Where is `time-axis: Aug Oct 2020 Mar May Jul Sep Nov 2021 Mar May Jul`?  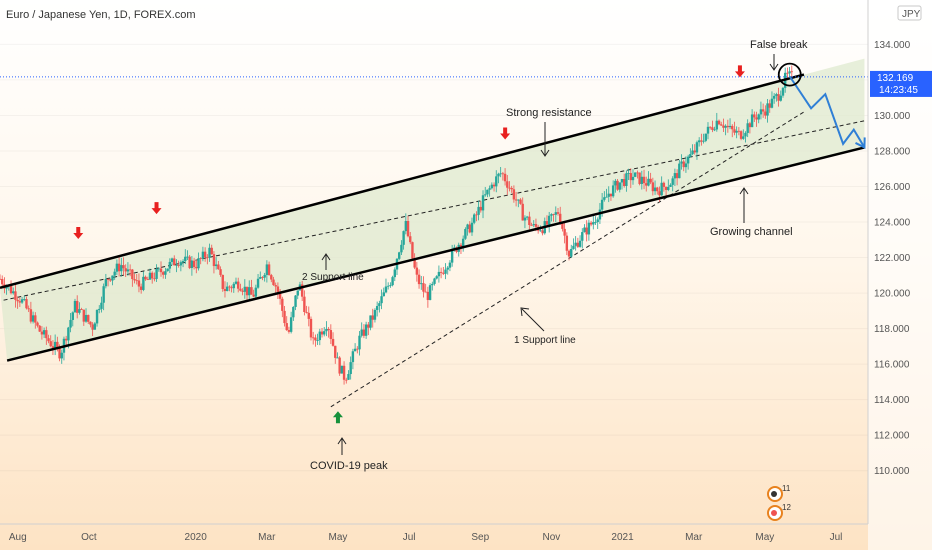
time-axis: Aug Oct 2020 Mar May Jul Sep Nov 2021 Mar May Jul is located at coordinates (434, 533).